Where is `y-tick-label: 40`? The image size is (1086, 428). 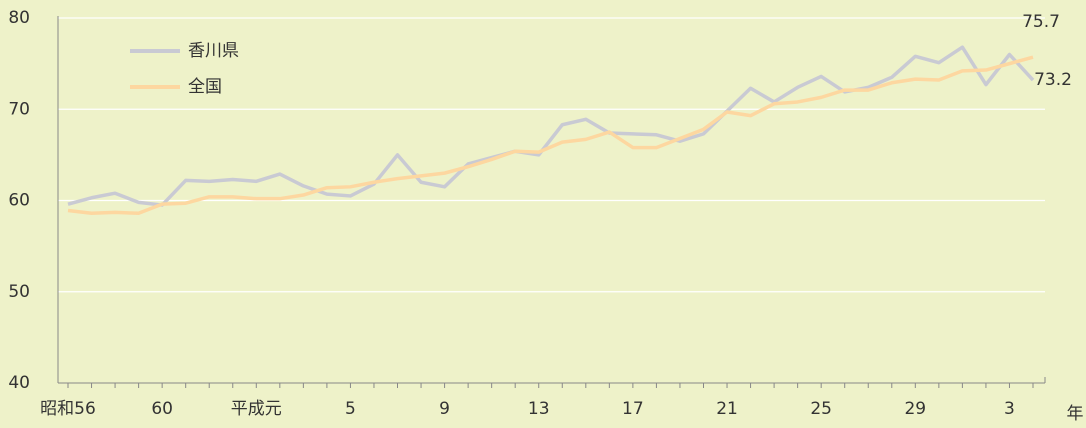 y-tick-label: 40 is located at coordinates (19, 383).